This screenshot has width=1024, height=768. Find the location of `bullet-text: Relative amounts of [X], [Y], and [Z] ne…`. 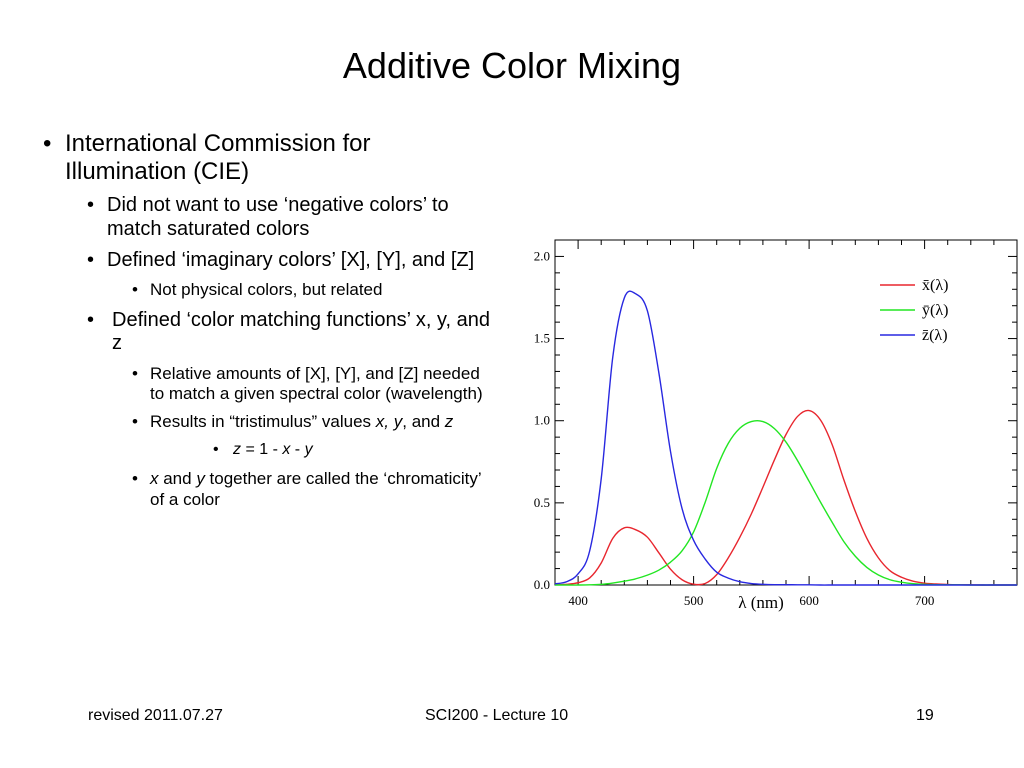

bullet-text: Relative amounts of [X], [Y], and [Z] ne… is located at coordinates (316, 383).